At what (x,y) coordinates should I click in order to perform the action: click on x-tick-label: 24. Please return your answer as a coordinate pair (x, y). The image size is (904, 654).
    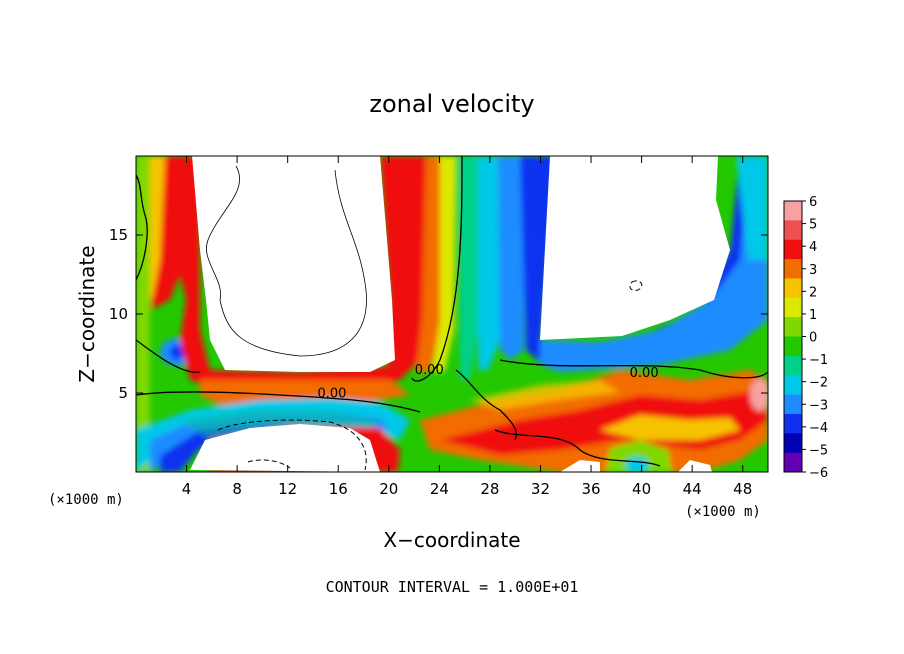
    Looking at the image, I should click on (439, 489).